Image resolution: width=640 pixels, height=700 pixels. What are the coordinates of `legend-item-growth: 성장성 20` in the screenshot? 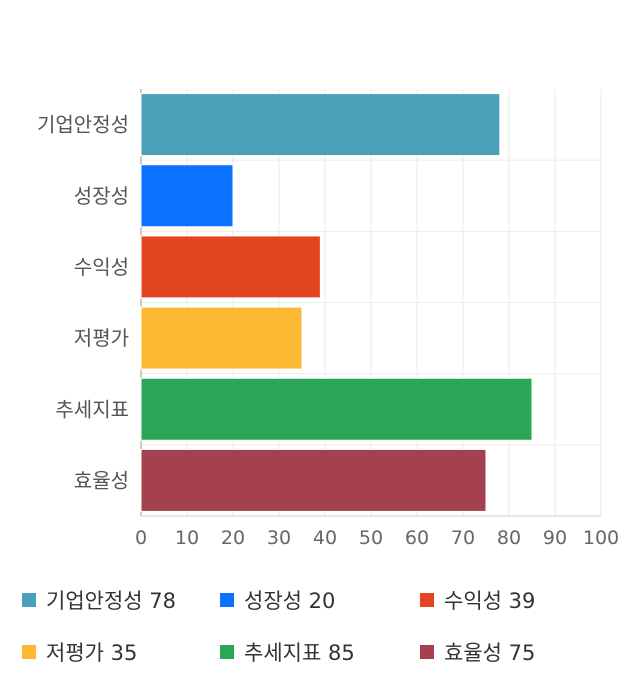 It's located at (277, 600).